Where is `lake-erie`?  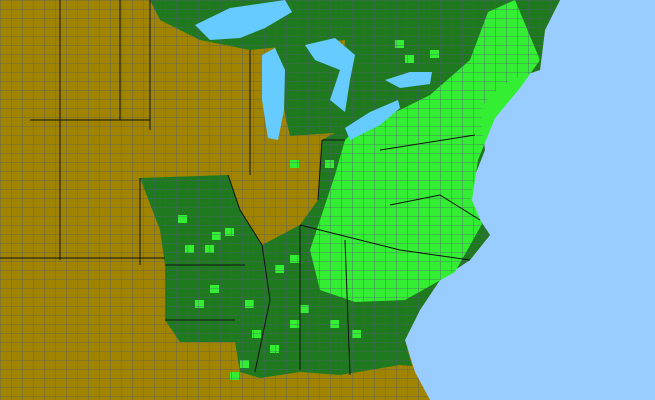
lake-erie is located at coordinates (372, 120).